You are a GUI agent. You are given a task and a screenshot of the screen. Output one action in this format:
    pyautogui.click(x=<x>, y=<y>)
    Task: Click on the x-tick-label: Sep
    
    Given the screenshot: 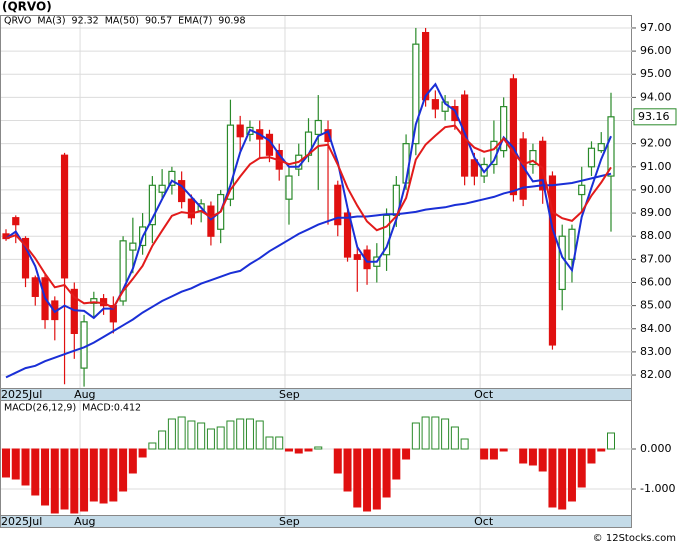 What is the action you would take?
    pyautogui.click(x=289, y=394)
    